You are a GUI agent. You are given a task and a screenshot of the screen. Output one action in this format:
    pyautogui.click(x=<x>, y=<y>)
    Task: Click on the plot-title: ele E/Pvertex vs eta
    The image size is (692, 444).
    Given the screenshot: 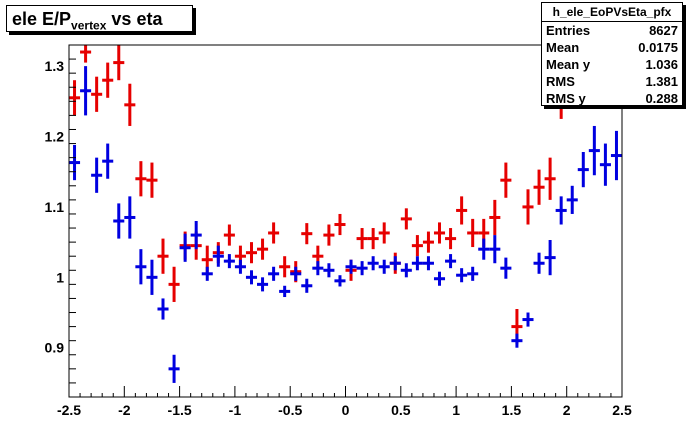 What is the action you would take?
    pyautogui.click(x=99, y=19)
    